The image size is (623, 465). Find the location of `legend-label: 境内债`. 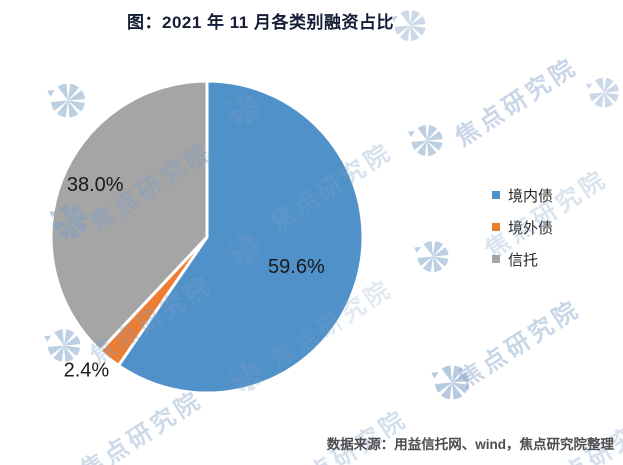

legend-label: 境内债 is located at coordinates (531, 196).